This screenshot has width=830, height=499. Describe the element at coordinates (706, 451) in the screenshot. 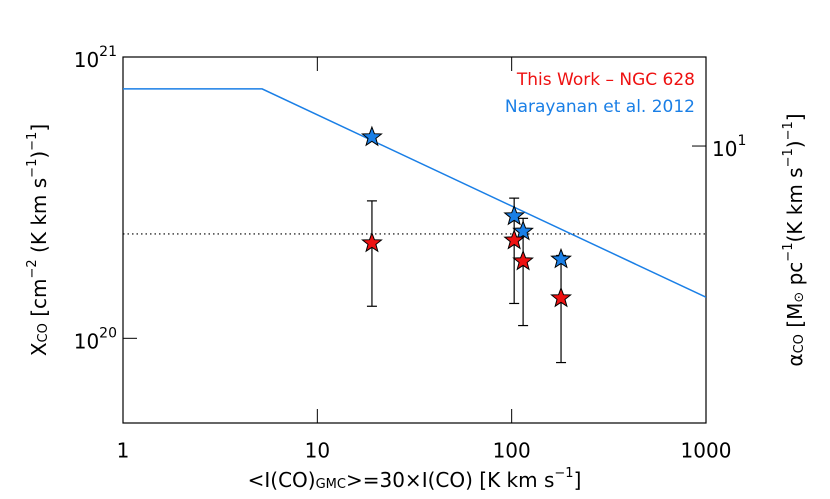

I see `x-tick-label: 1000` at that location.